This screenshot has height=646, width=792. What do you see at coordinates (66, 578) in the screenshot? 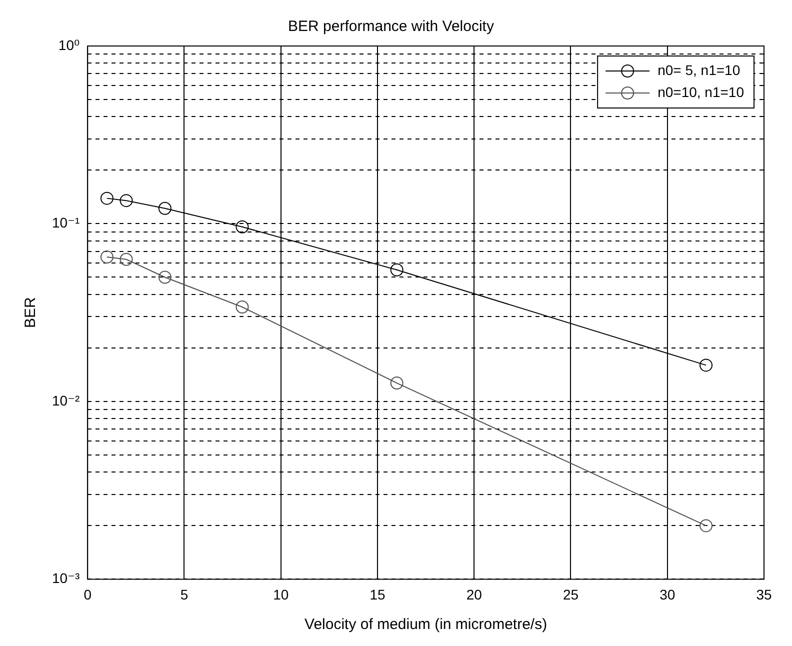
I see `y-tick-label: 10⁻³` at bounding box center [66, 578].